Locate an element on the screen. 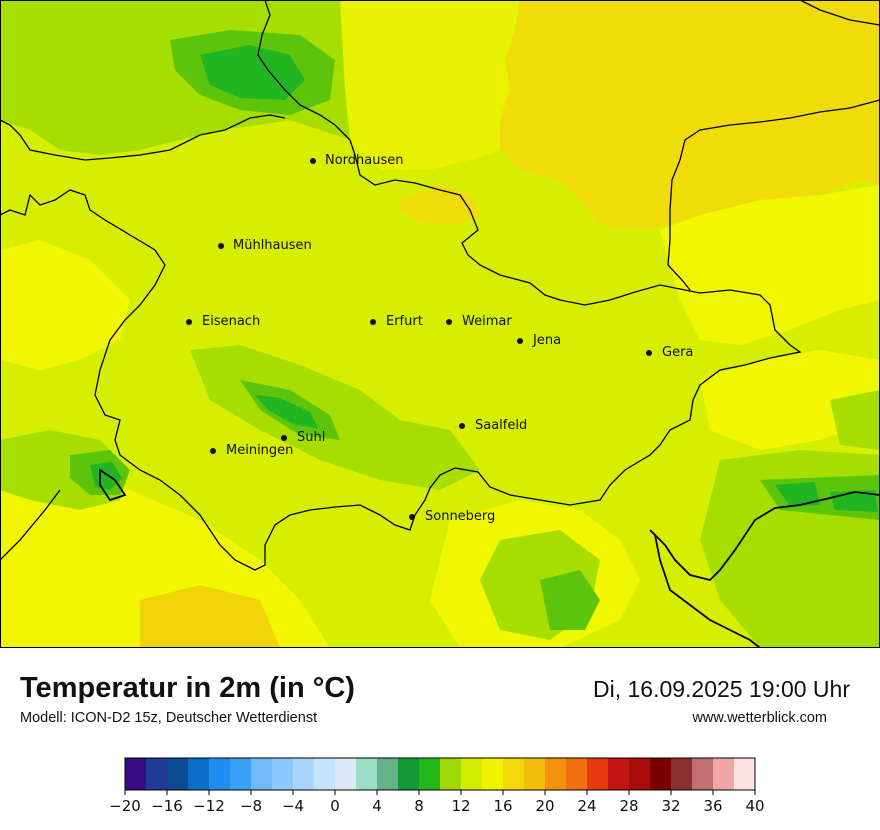 The image size is (880, 830). city-meiningen: Meiningen is located at coordinates (251, 450).